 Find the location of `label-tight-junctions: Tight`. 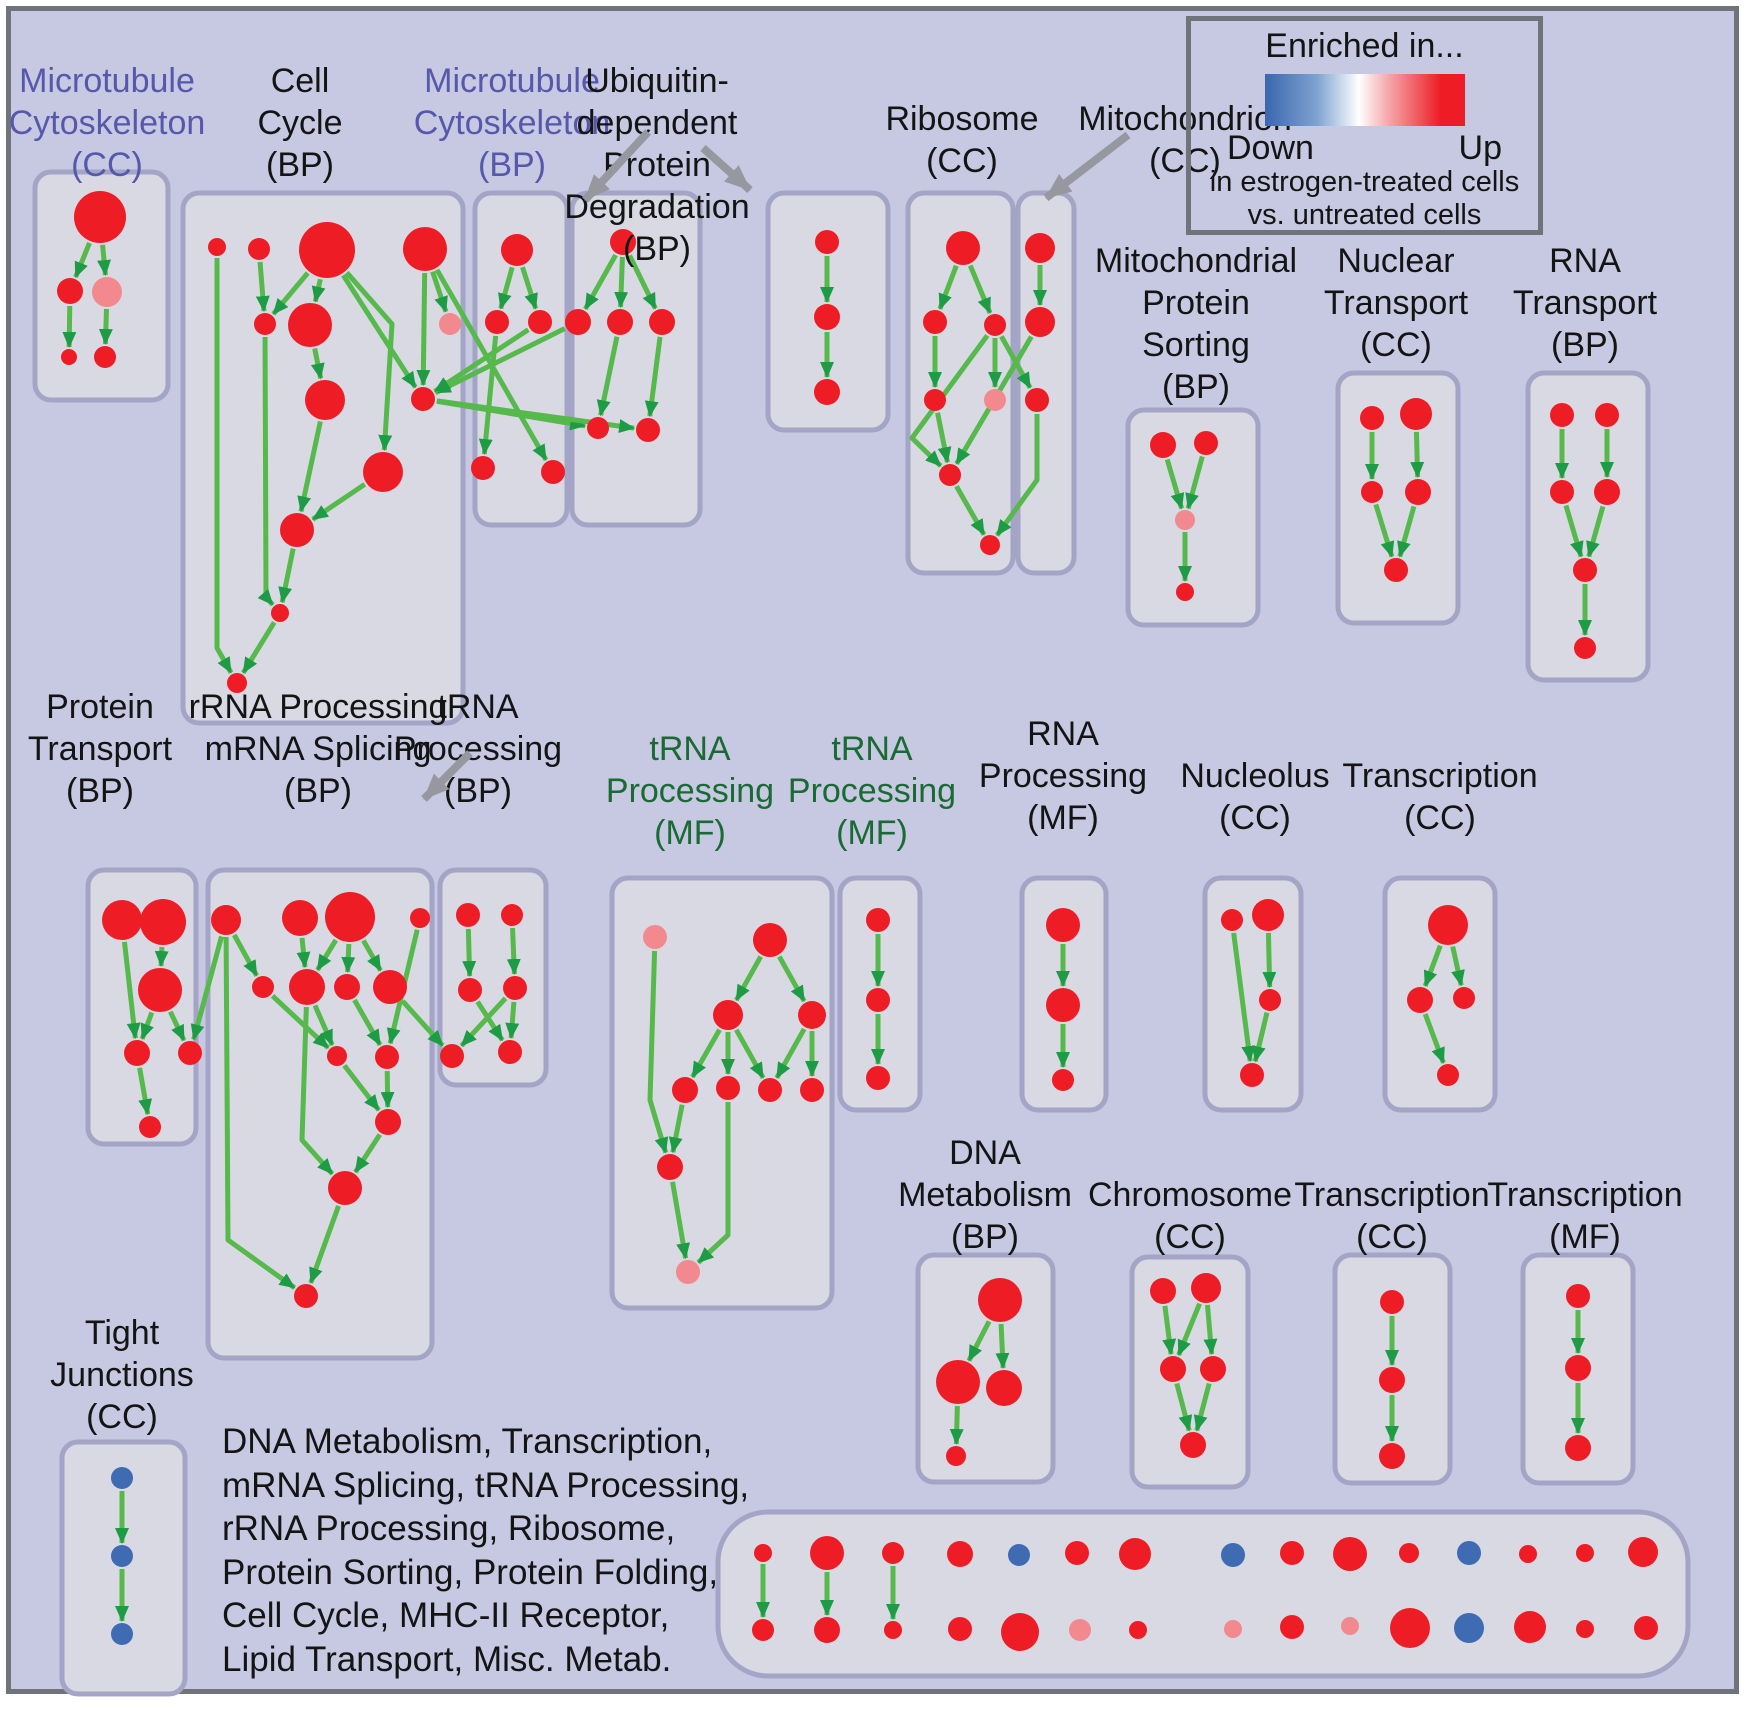

label-tight-junctions: Tight is located at coordinates (122, 1333).